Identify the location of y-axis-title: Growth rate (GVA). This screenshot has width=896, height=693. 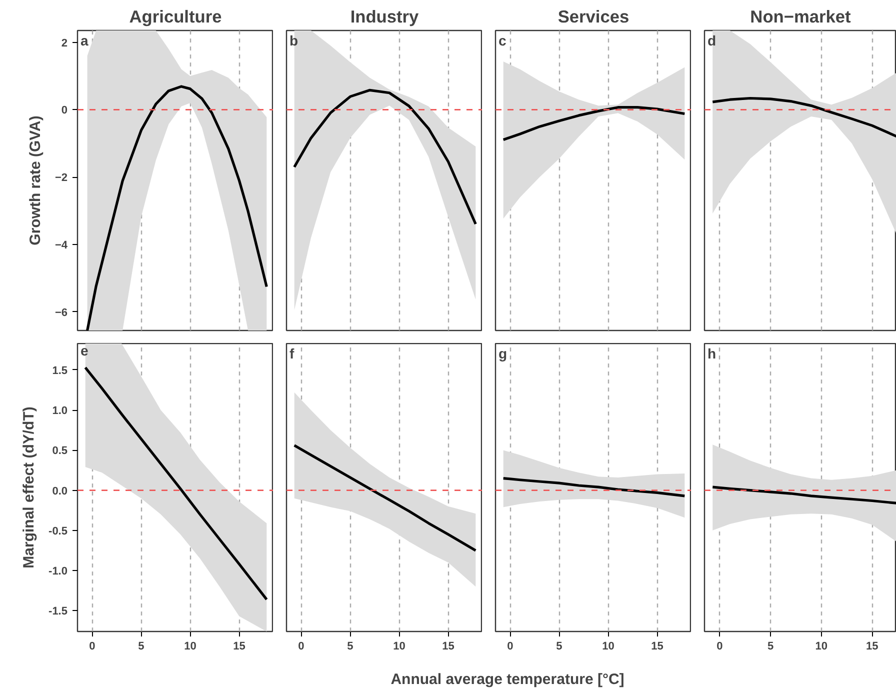
(35, 181).